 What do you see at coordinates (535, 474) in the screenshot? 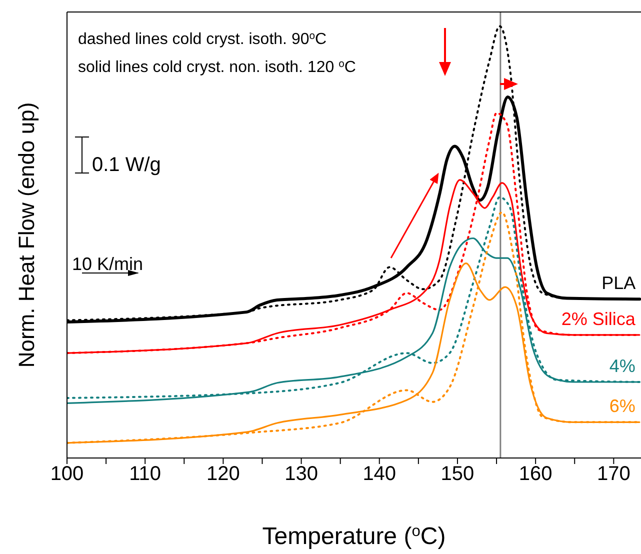
I see `x-tick-label: 160` at bounding box center [535, 474].